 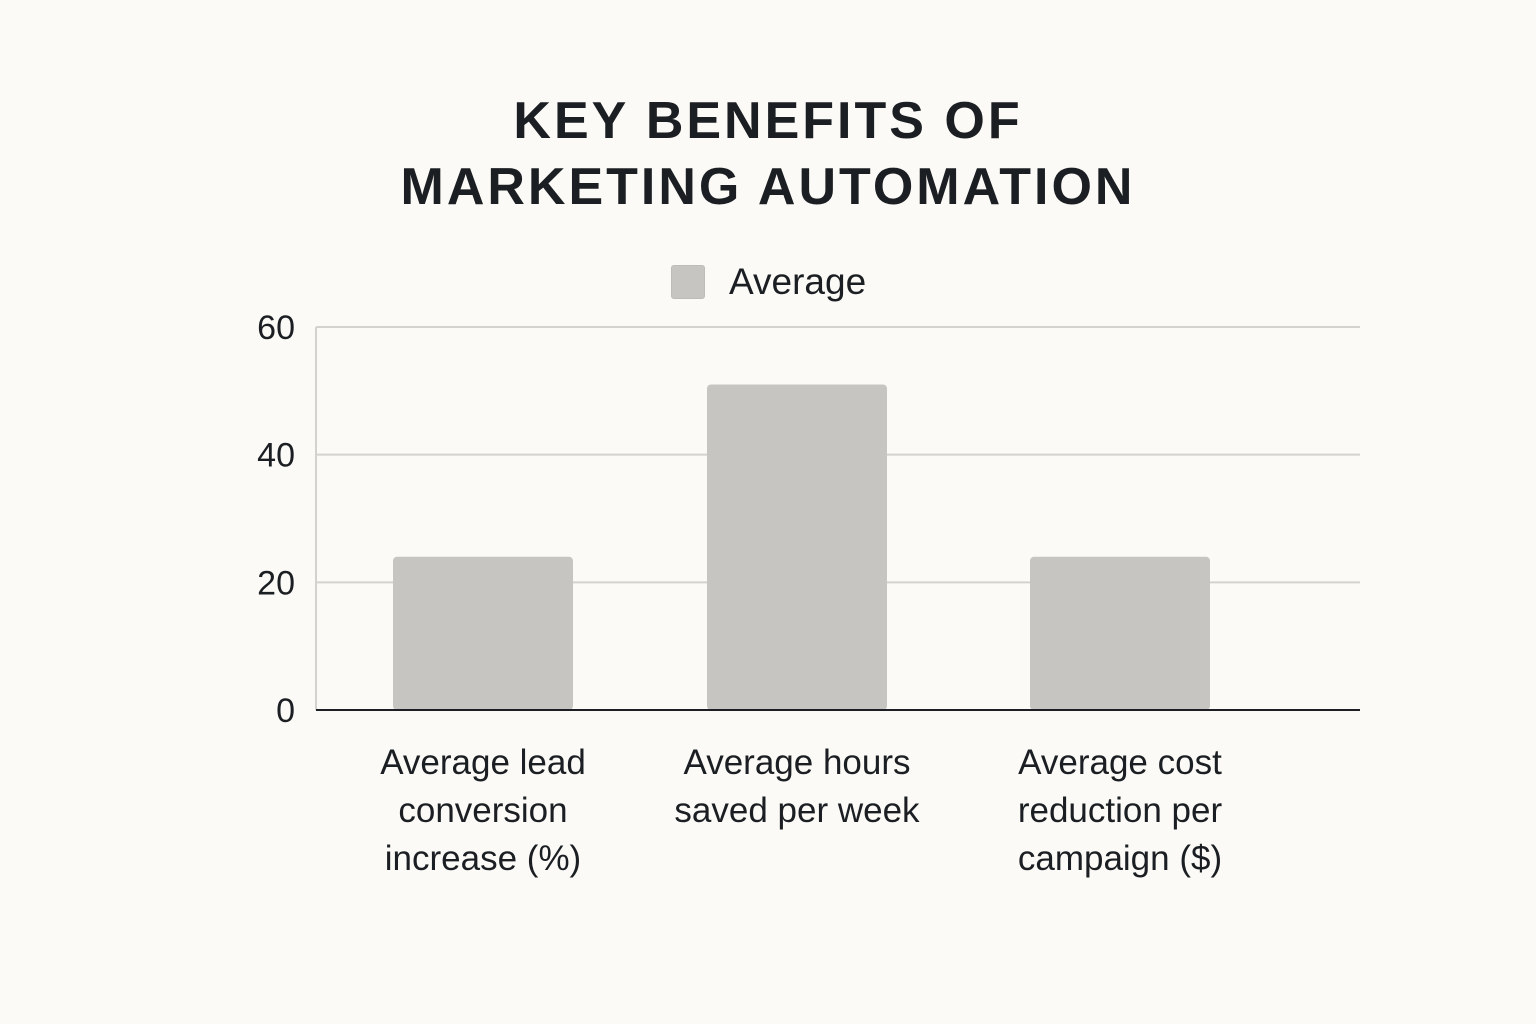 I want to click on x-tick-label: saved per week, so click(x=797, y=810).